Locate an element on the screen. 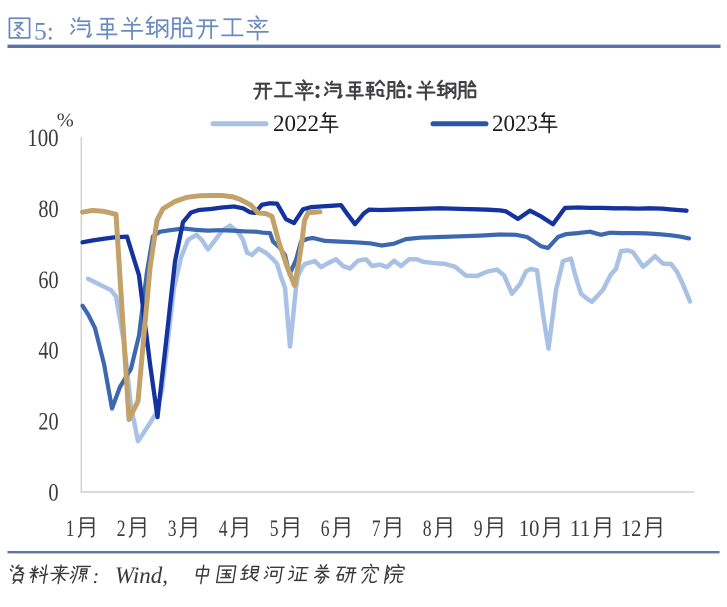  svg-text: 7 is located at coordinates (376, 528).